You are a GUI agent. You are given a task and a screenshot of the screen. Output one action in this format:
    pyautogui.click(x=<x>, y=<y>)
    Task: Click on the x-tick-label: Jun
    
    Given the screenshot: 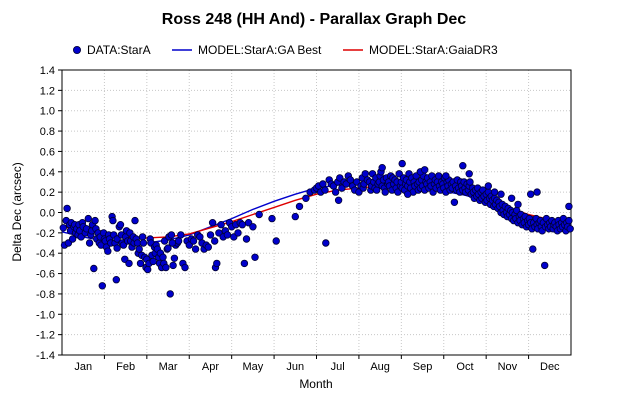 What is the action you would take?
    pyautogui.click(x=295, y=367)
    